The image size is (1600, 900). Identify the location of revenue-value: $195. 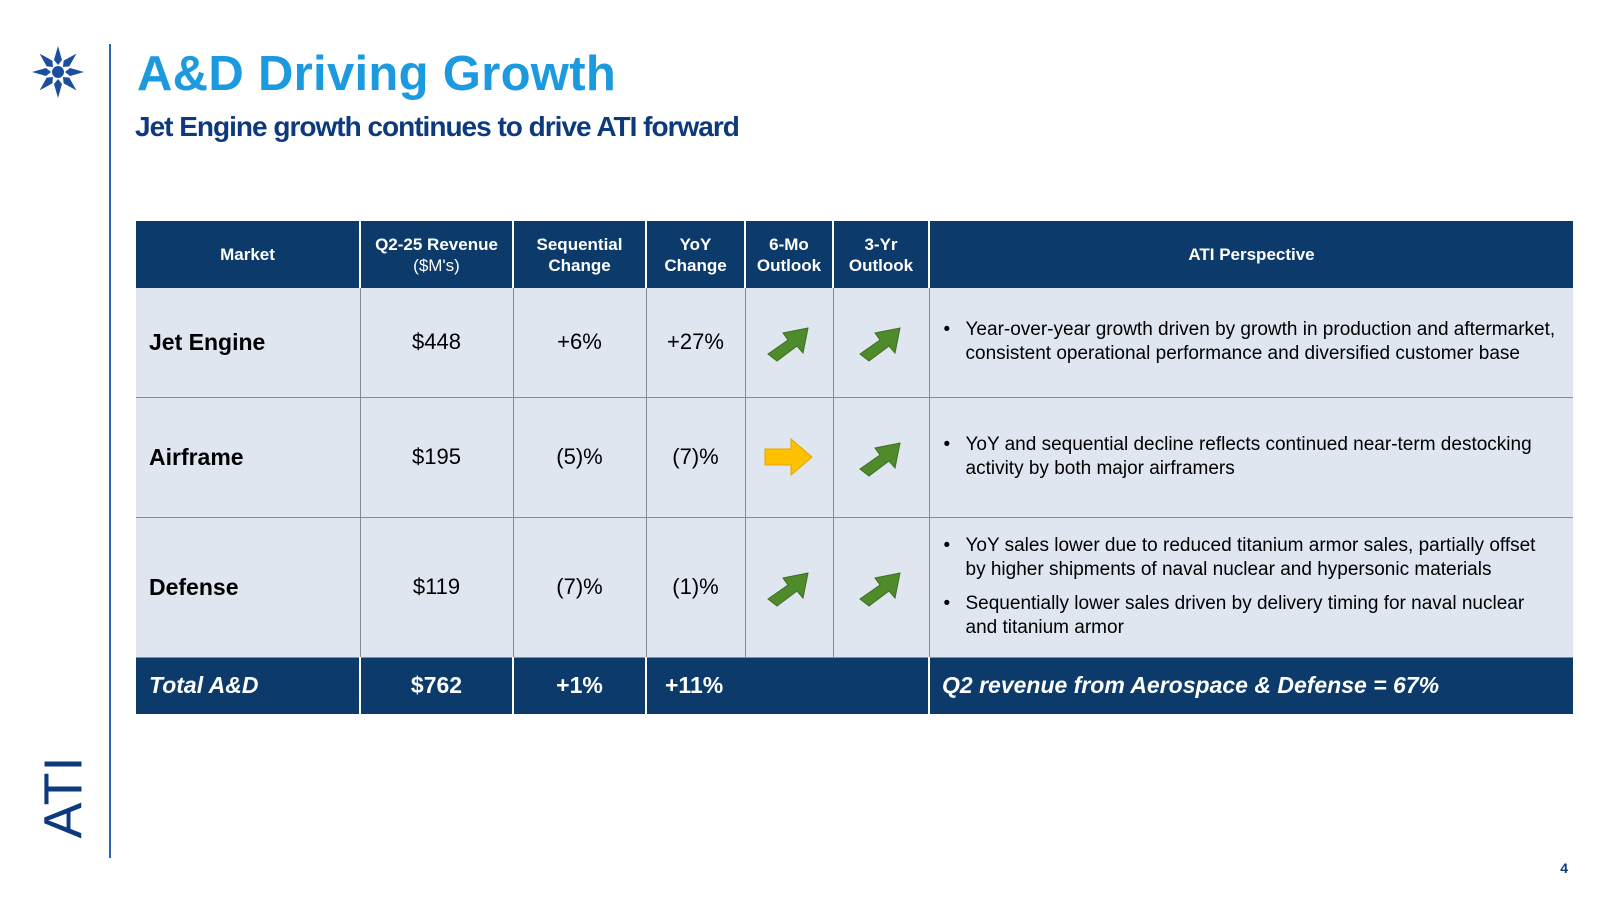
(437, 457).